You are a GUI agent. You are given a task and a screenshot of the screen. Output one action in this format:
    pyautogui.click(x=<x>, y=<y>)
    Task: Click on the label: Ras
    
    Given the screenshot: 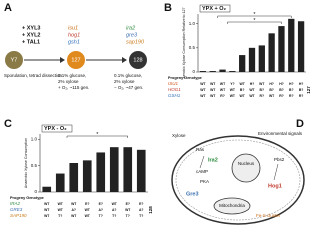 What is the action you would take?
    pyautogui.click(x=200, y=149)
    